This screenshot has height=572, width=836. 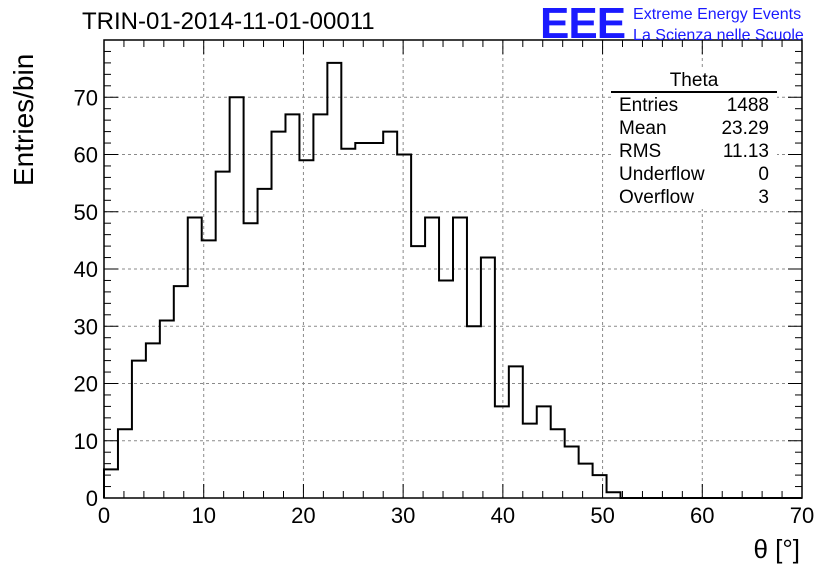 What do you see at coordinates (583, 24) in the screenshot?
I see `logo-mark: EEE` at bounding box center [583, 24].